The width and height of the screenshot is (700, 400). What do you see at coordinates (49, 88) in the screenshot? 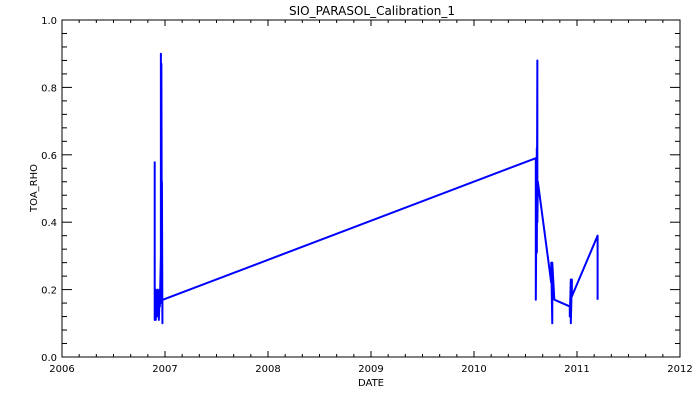
I see `y-tick-label: 0.8` at bounding box center [49, 88].